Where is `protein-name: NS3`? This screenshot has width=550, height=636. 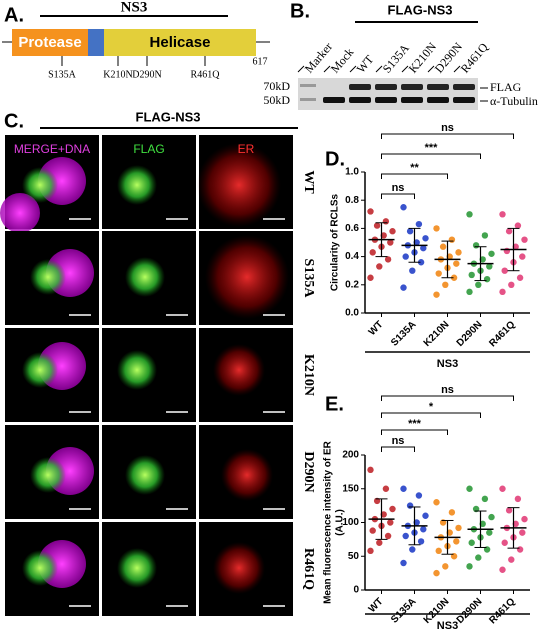
protein-name: NS3 is located at coordinates (134, 7).